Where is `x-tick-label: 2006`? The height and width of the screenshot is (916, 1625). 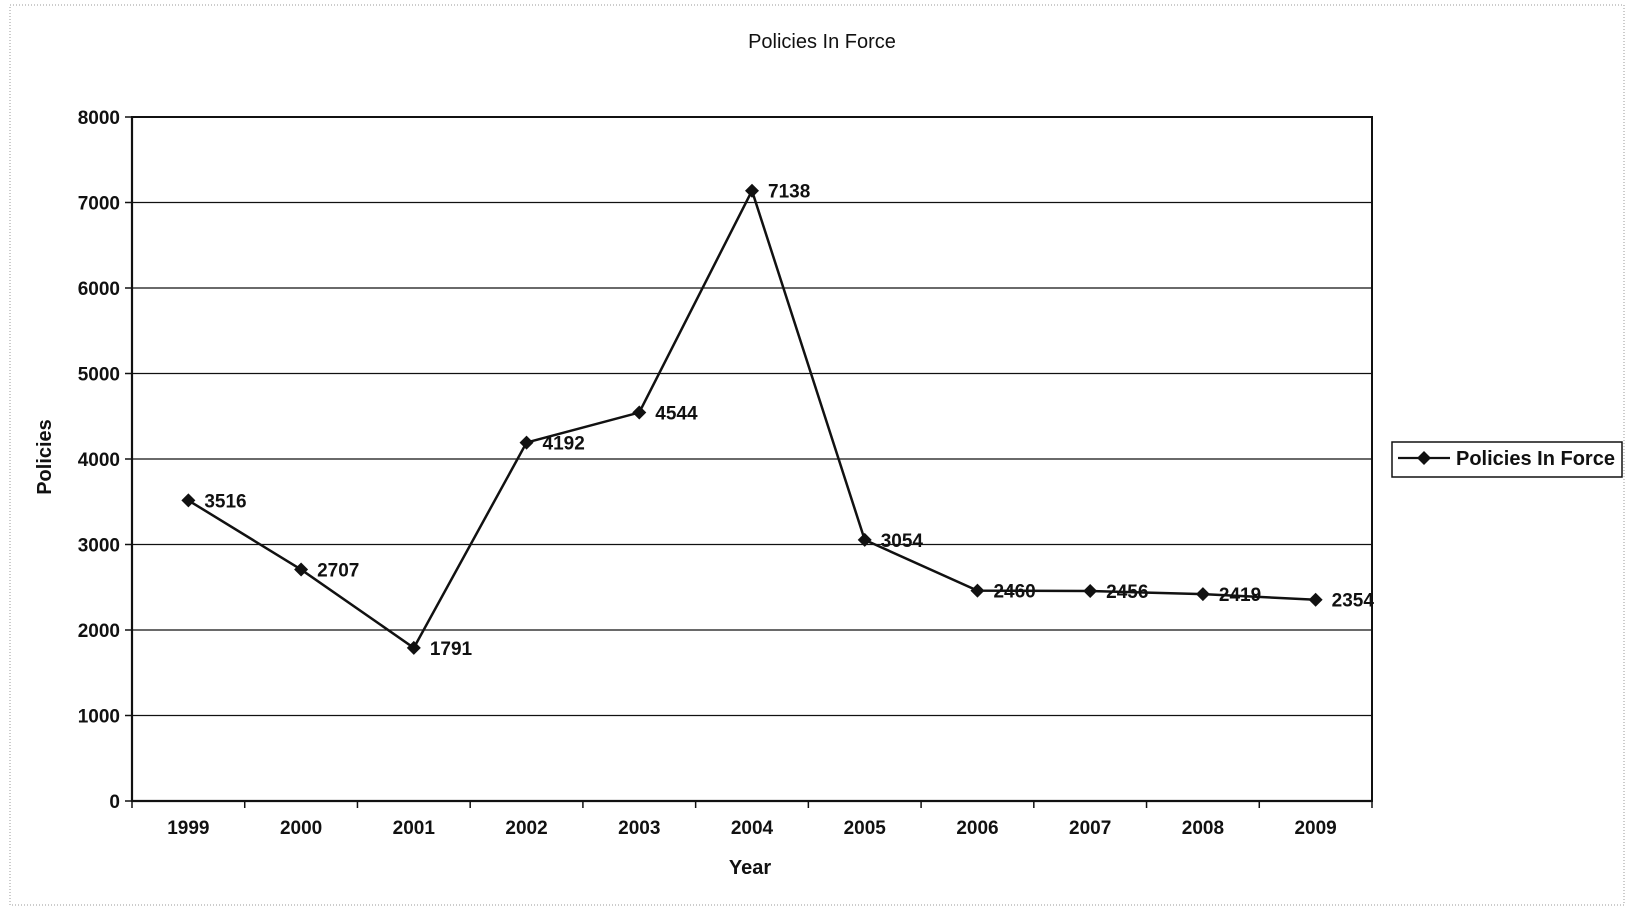
x-tick-label: 2006 is located at coordinates (977, 828).